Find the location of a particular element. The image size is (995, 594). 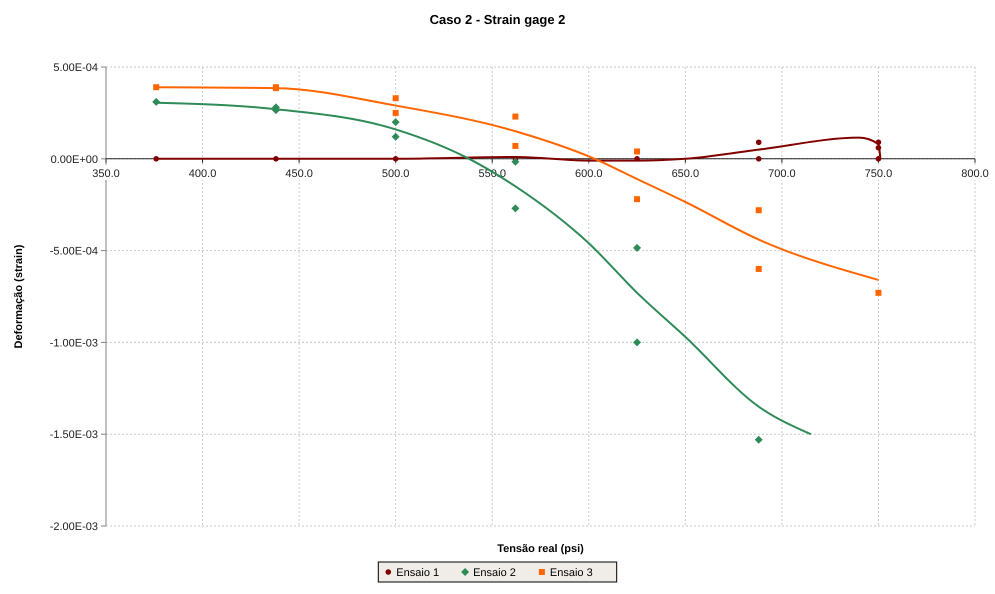

x-tick-label: 350.0 is located at coordinates (106, 174).